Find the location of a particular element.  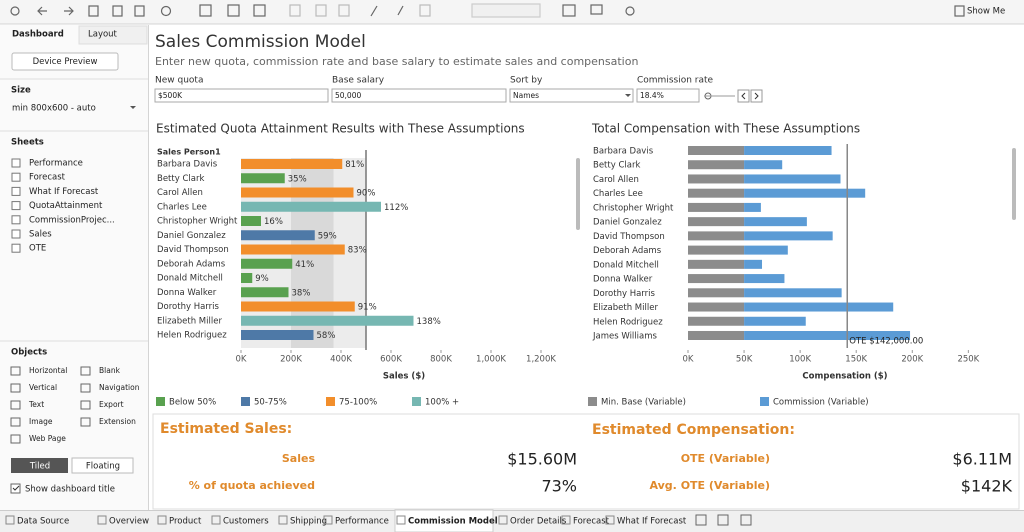

row-label: Christopher Wright is located at coordinates (197, 222).